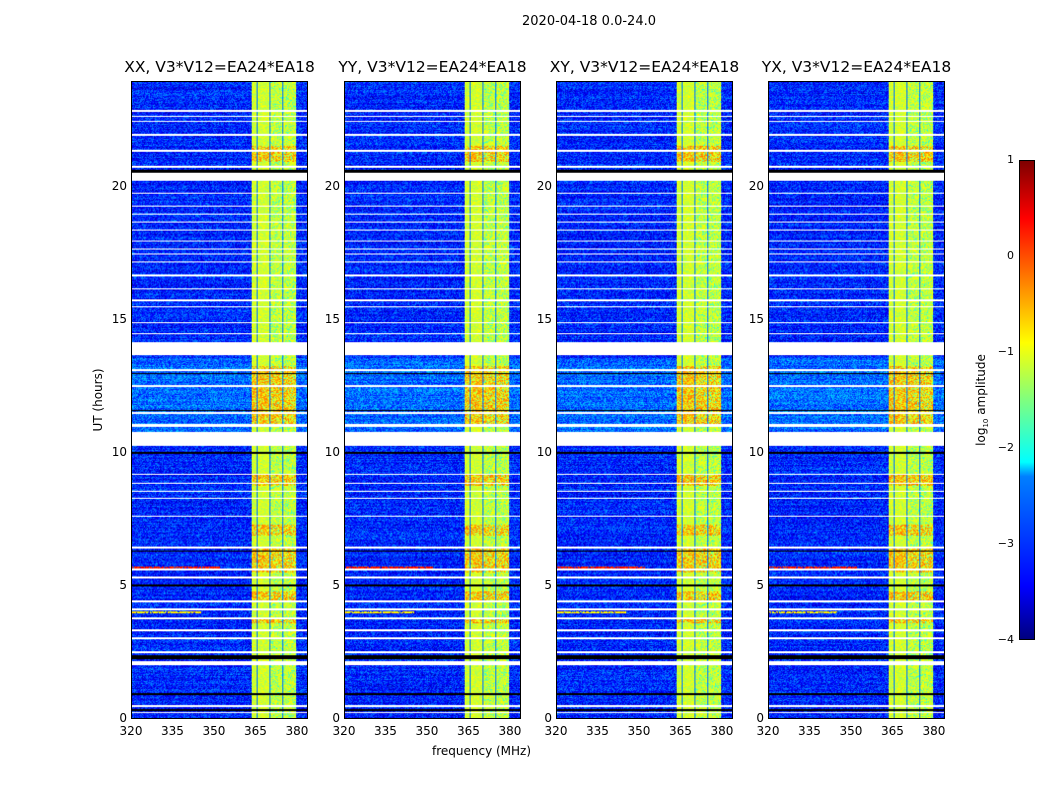 This screenshot has width=1050, height=800. I want to click on x-axis-label: frequency (MHz), so click(482, 751).